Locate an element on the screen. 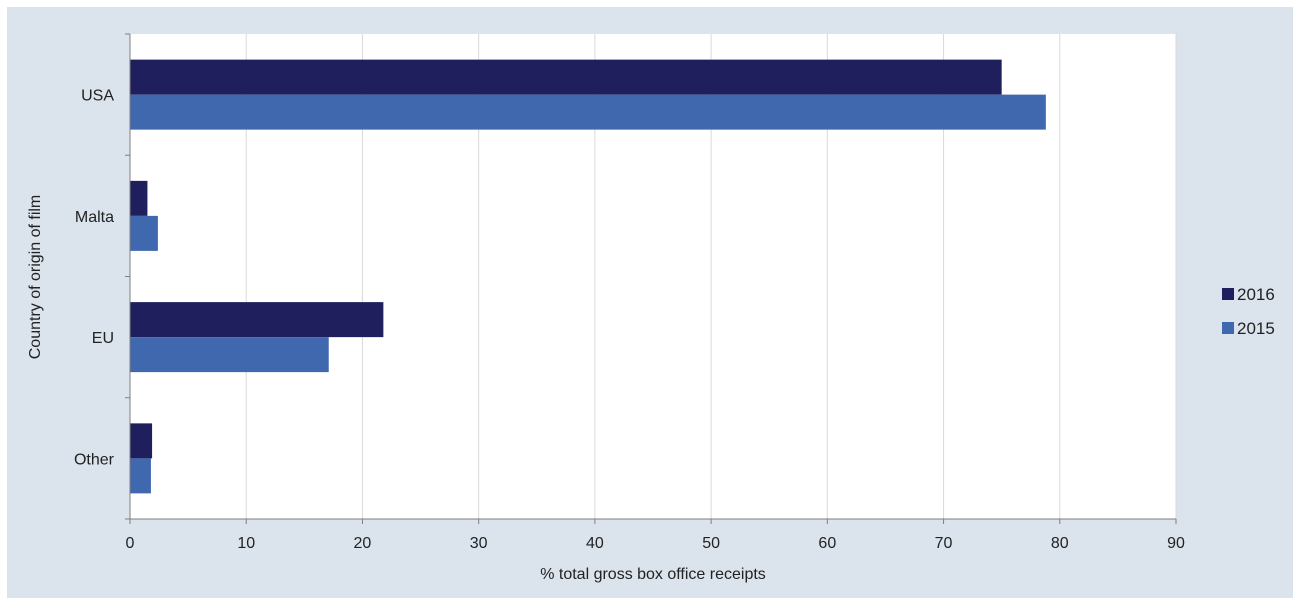 The image size is (1300, 605). legend: 2016 2015 is located at coordinates (1248, 311).